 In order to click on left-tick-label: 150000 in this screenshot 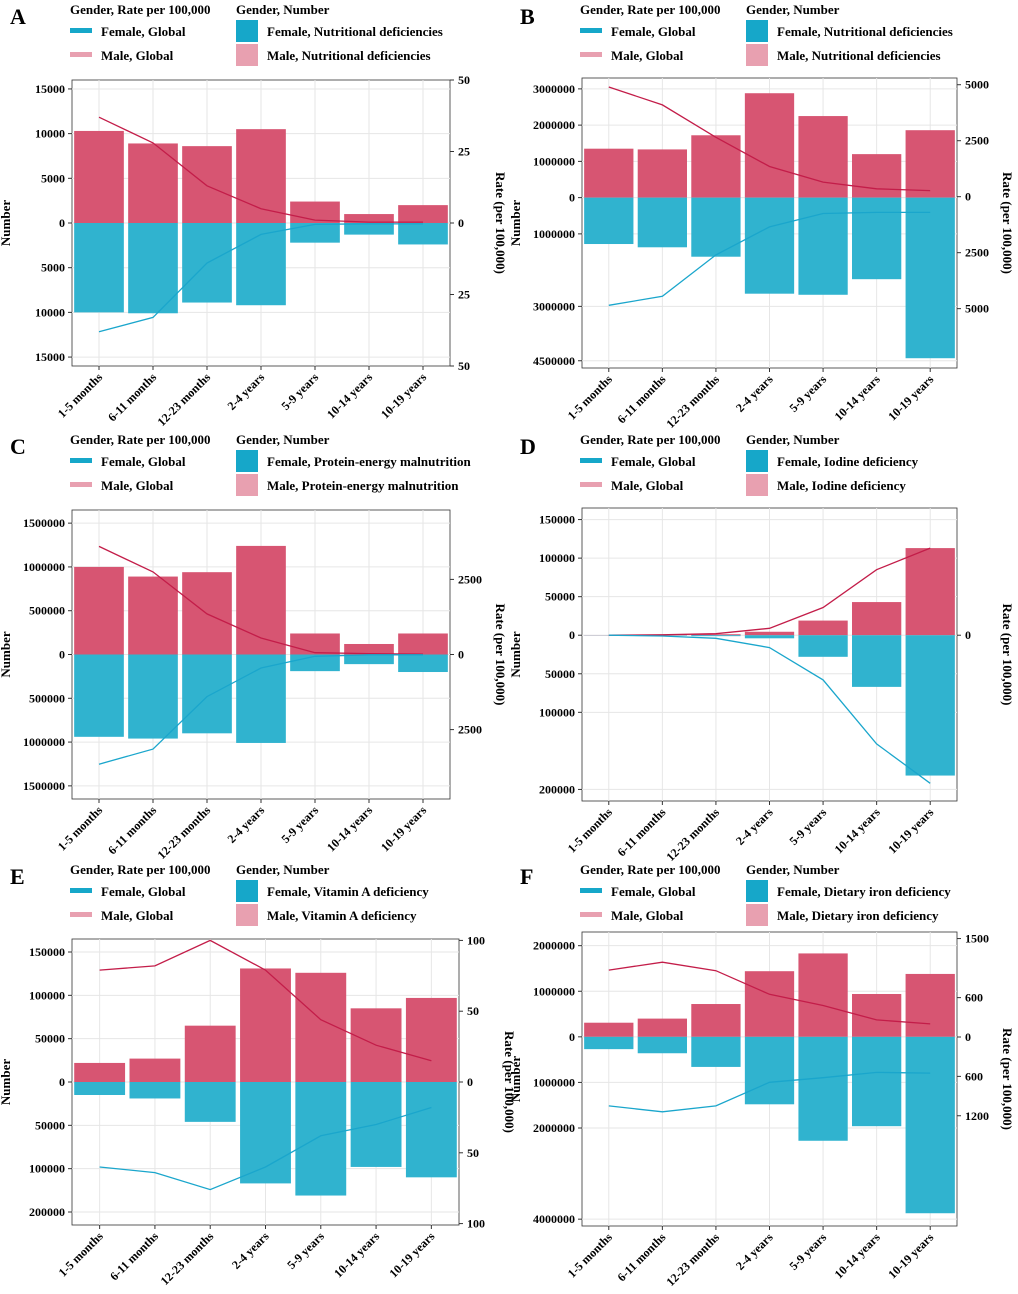, I will do `click(557, 520)`.